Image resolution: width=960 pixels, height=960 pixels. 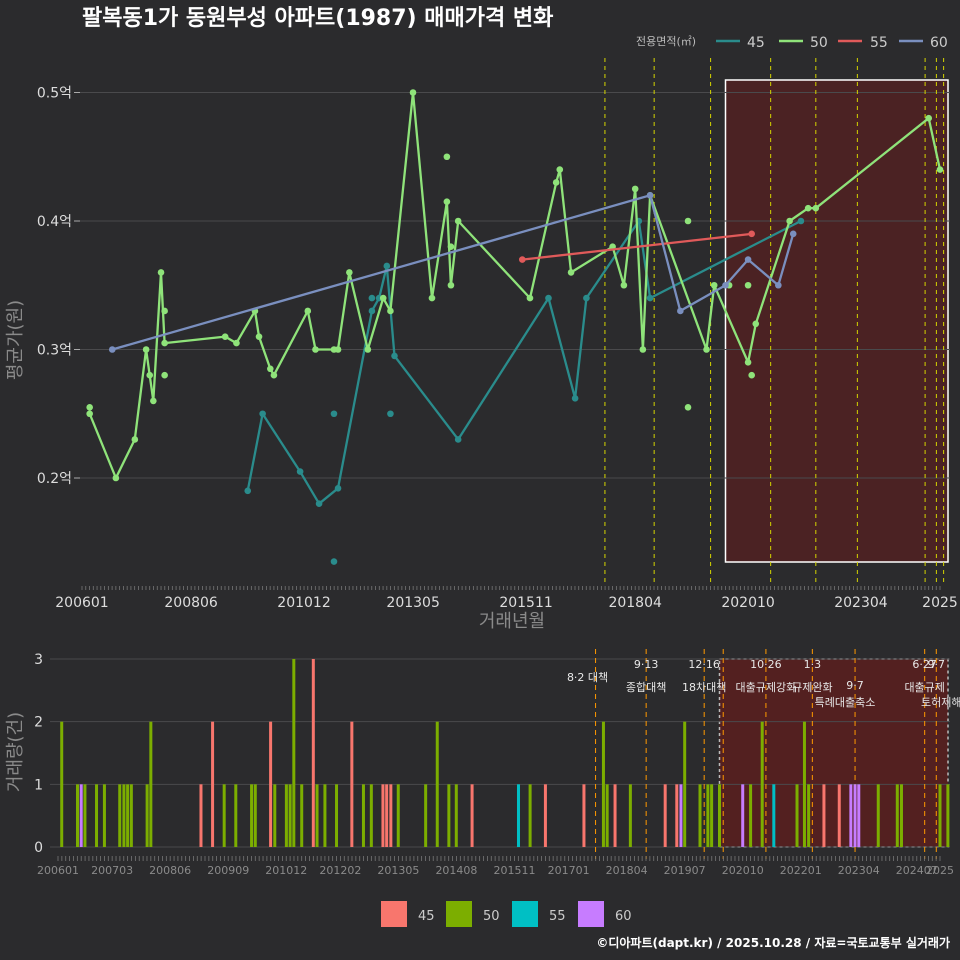 I want to click on volume-highlight-region, so click(x=833, y=753).